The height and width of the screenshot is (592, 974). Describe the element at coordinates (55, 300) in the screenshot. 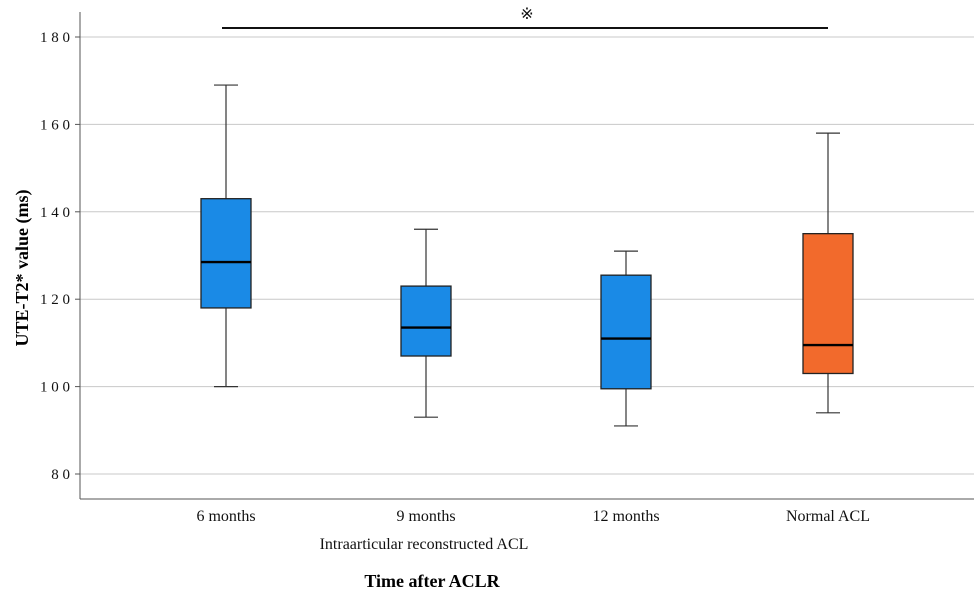

I see `y-tick-label: 1 2 0` at that location.